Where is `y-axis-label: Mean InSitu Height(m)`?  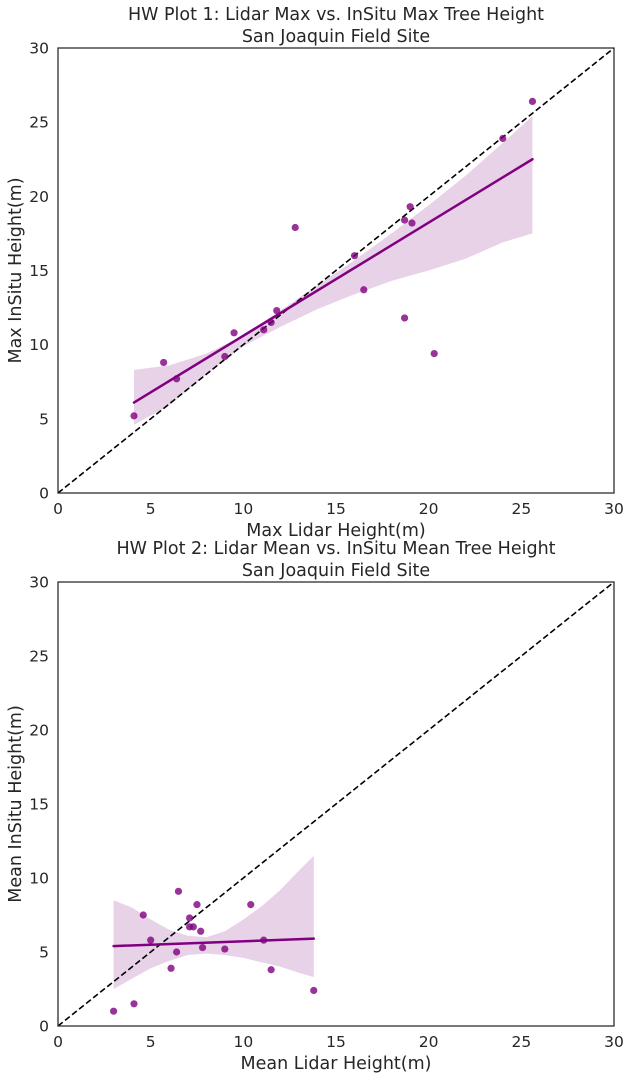
y-axis-label: Mean InSitu Height(m) is located at coordinates (16, 804).